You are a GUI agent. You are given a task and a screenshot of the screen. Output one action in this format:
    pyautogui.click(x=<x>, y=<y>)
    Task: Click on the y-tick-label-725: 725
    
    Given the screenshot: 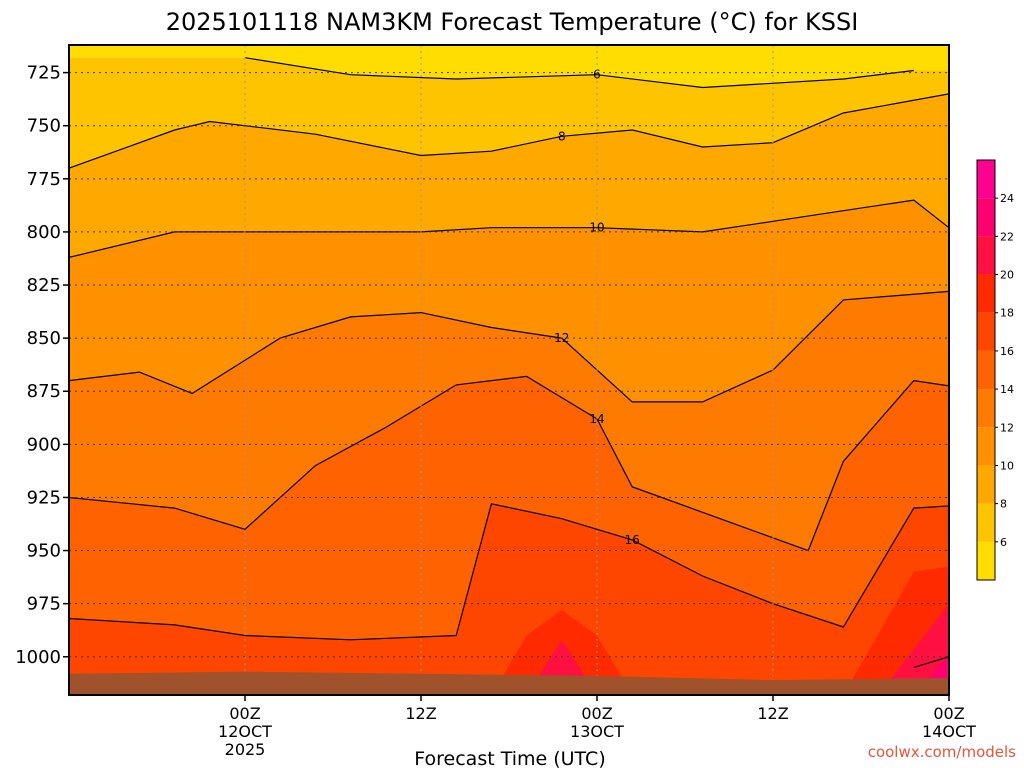 What is the action you would take?
    pyautogui.click(x=44, y=73)
    